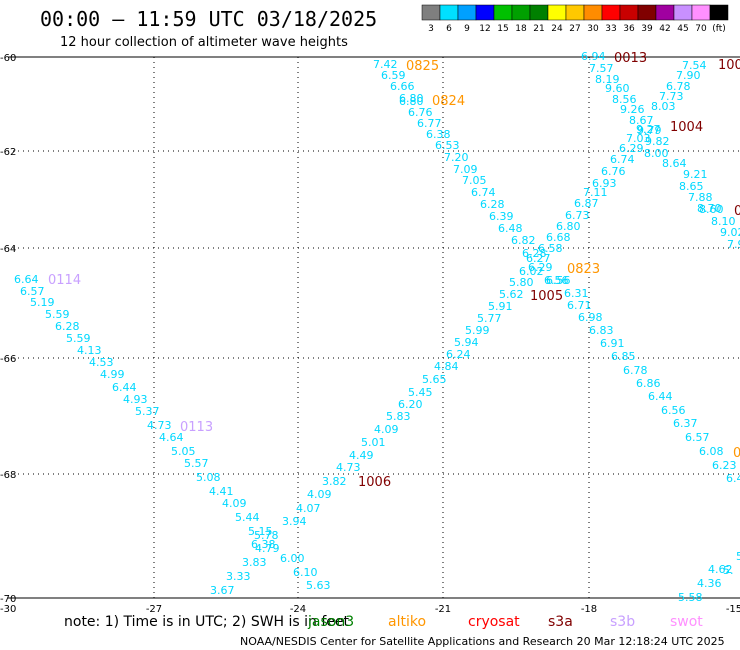 The height and width of the screenshot is (650, 740). Describe the element at coordinates (671, 96) in the screenshot. I see `swh-value: 7.73` at that location.